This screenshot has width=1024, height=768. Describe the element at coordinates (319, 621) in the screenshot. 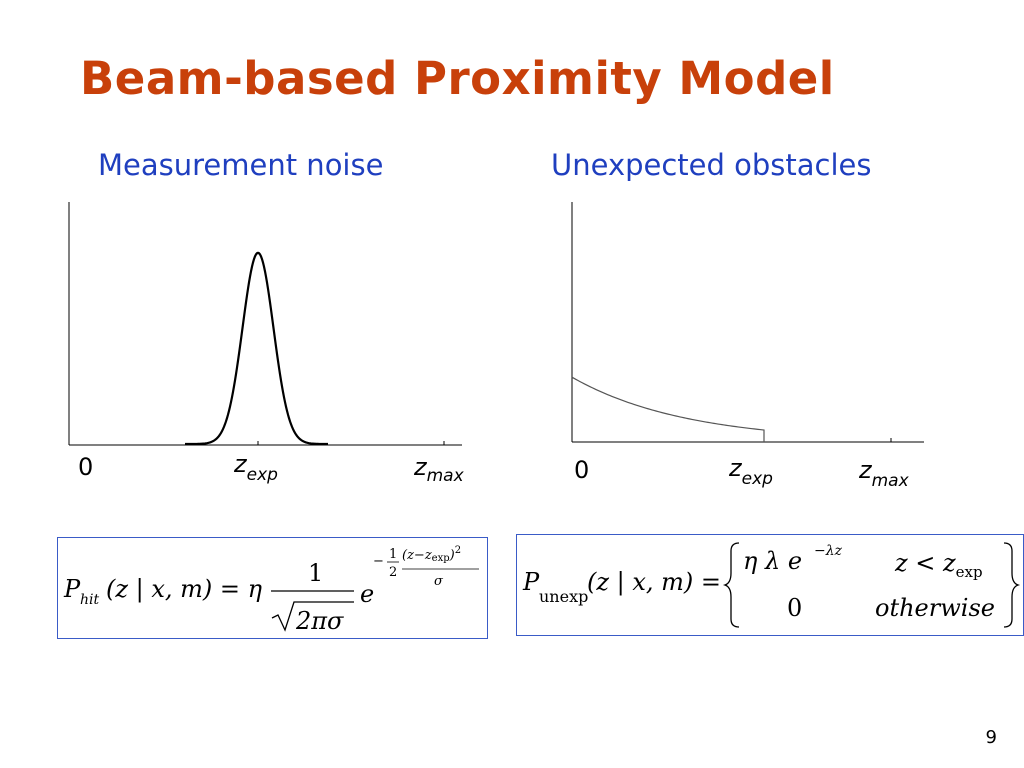

I see `formula-denominator: 2πσ` at that location.